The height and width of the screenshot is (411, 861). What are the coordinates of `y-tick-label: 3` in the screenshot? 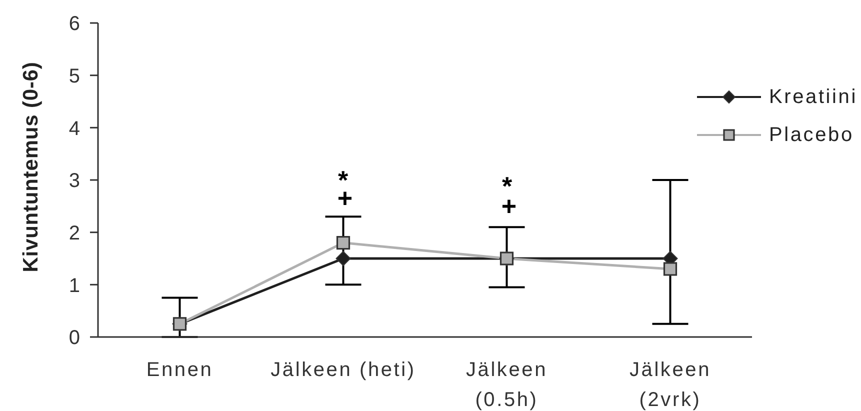 It's located at (74, 181).